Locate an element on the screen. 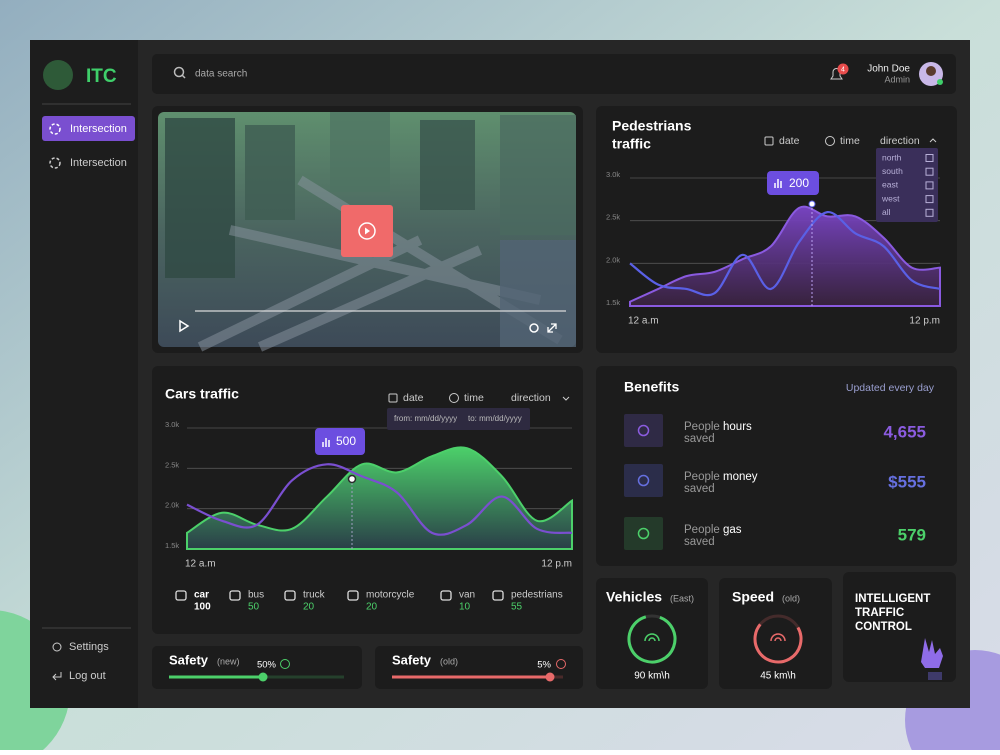 The image size is (1000, 755). legend-count: 50 is located at coordinates (254, 607).